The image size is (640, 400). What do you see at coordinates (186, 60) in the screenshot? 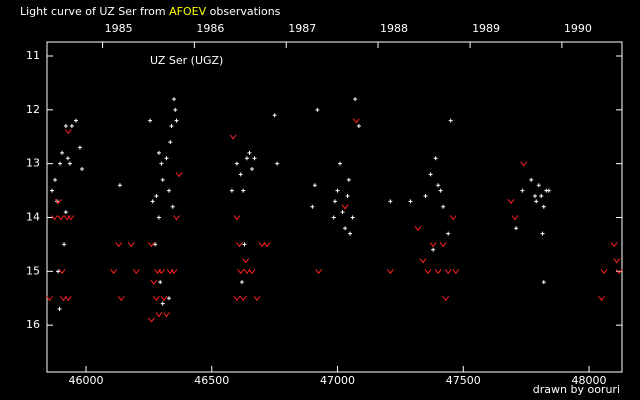
I see `annotation: UZ Ser (UGZ)` at bounding box center [186, 60].